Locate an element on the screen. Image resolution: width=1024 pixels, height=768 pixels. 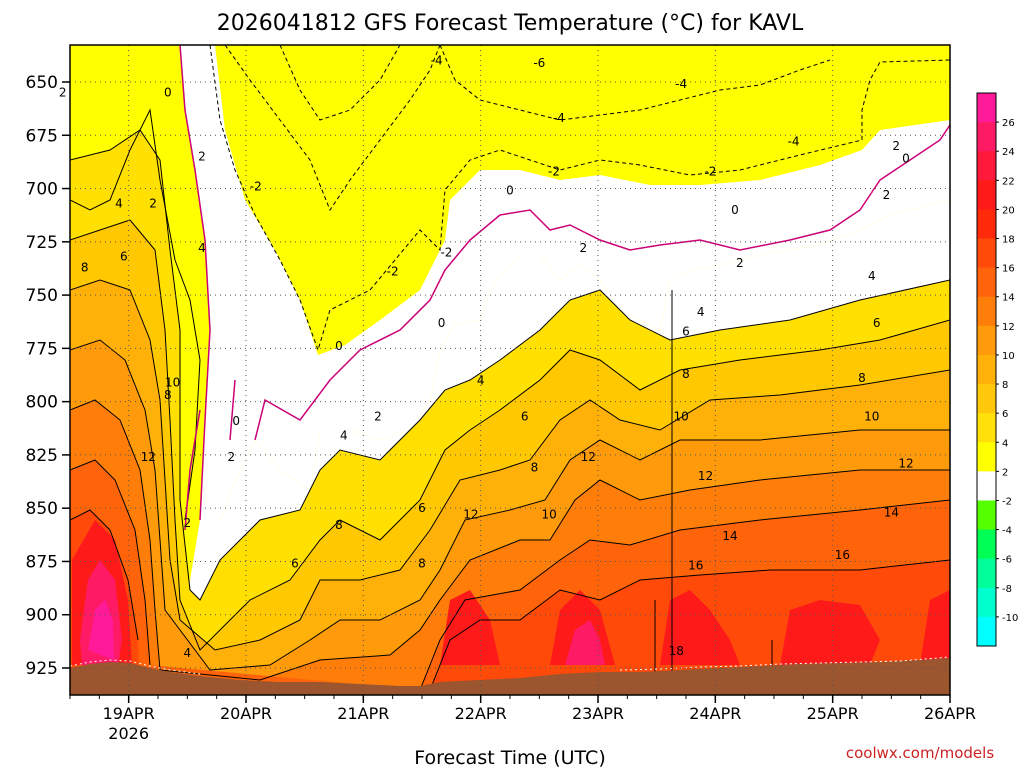
x-tick-sublabel: 2026 is located at coordinates (128, 733).